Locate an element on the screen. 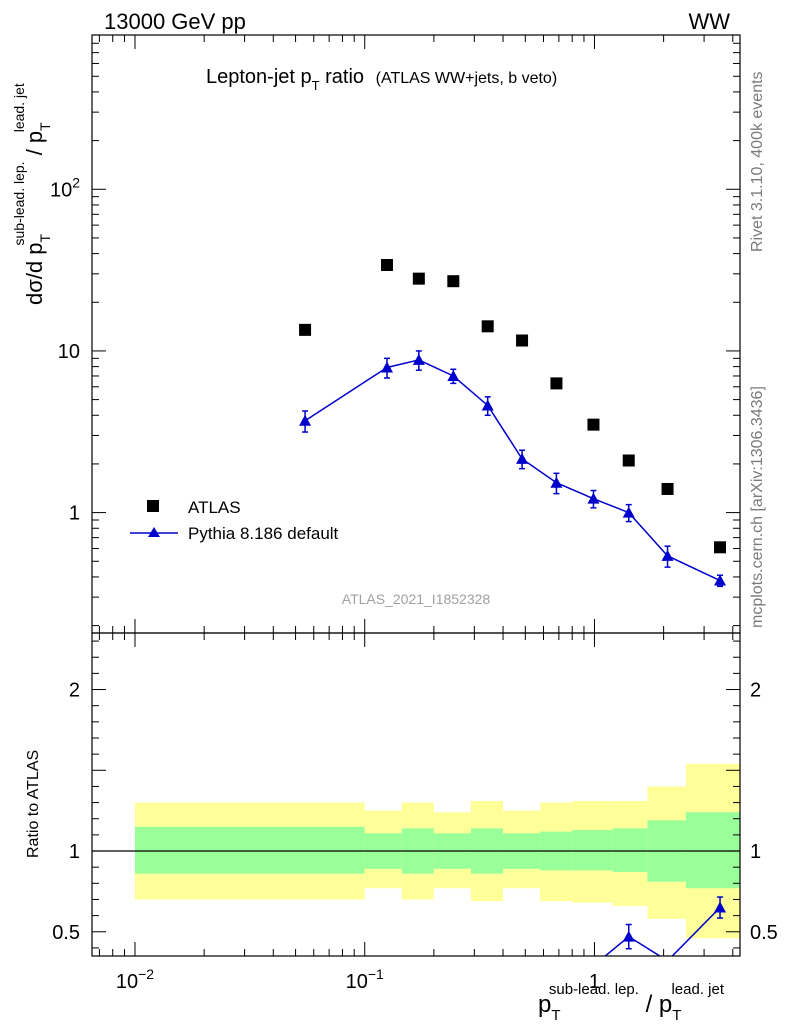  side-text-top: Rivet 3.1.10, 400k events is located at coordinates (757, 161).